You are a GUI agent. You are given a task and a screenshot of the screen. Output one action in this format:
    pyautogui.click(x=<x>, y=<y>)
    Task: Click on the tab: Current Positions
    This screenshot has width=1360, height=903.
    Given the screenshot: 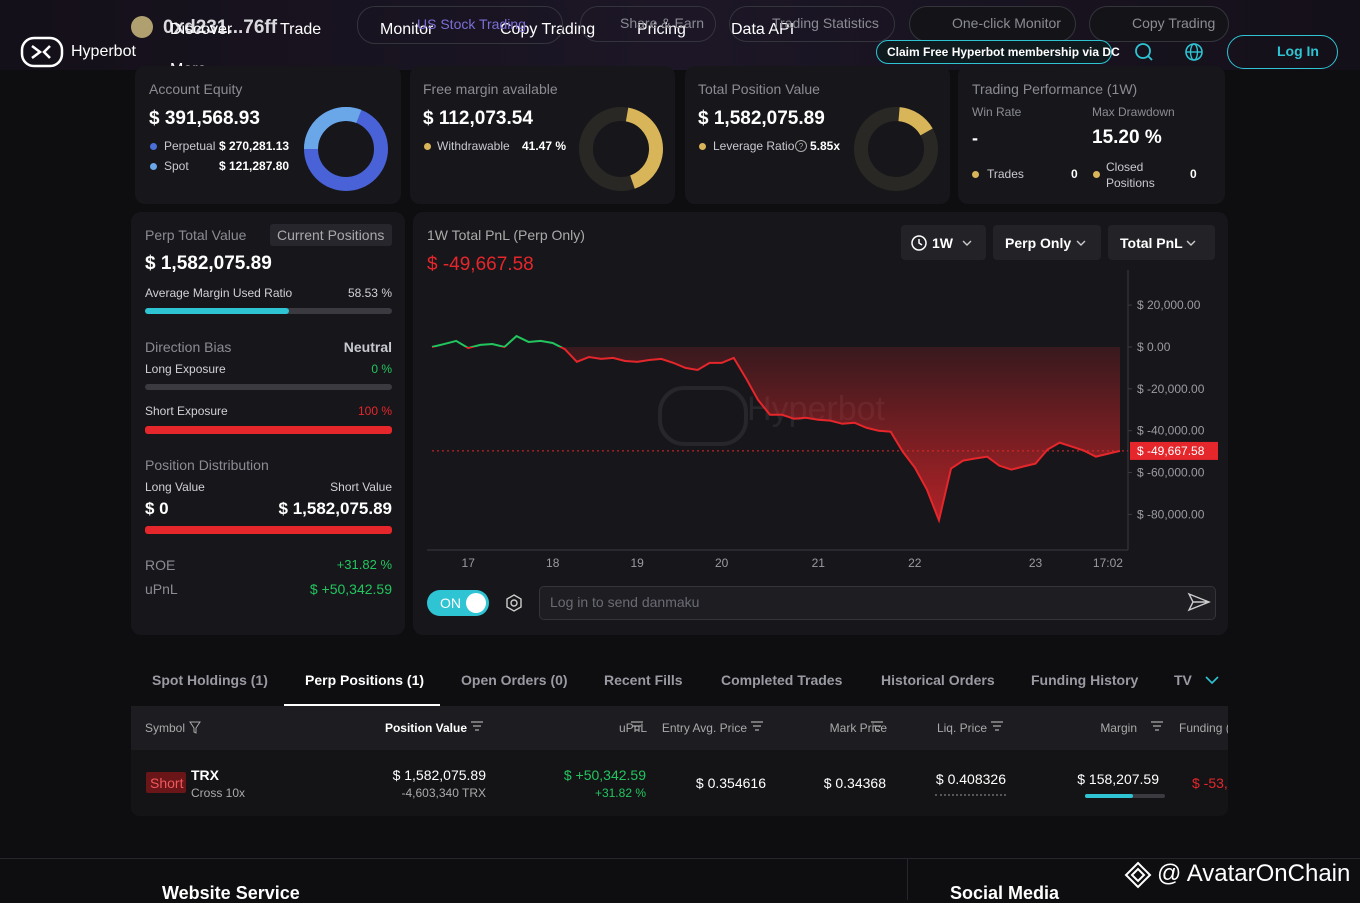 What is the action you would take?
    pyautogui.click(x=331, y=235)
    